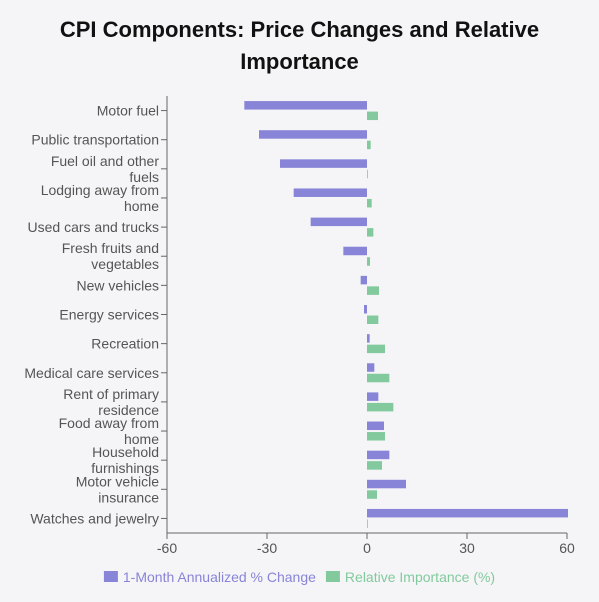 The image size is (599, 602). I want to click on y-tick-label-5: Fresh fruits and vegetables, so click(110, 256).